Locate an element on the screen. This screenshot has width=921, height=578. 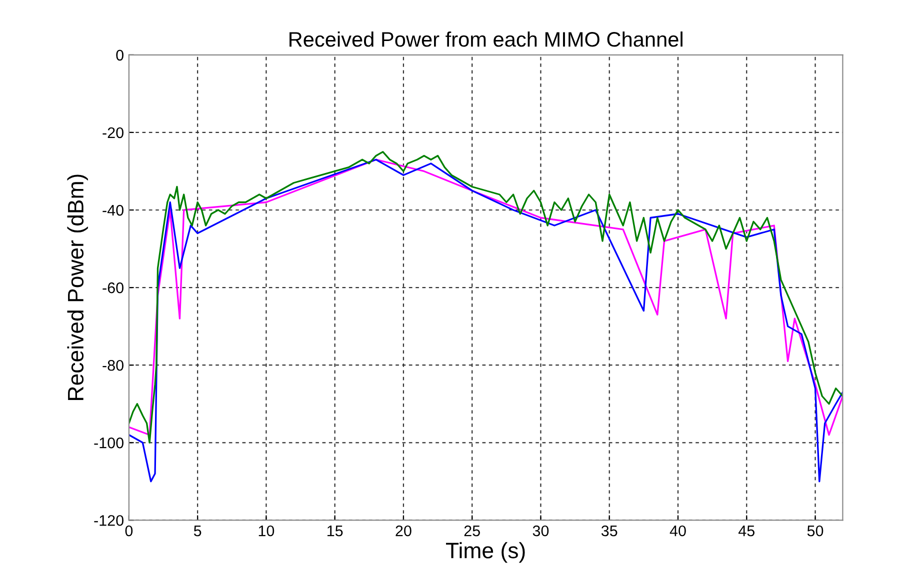
y-axis-title: Received Power (dBm) is located at coordinates (77, 287).